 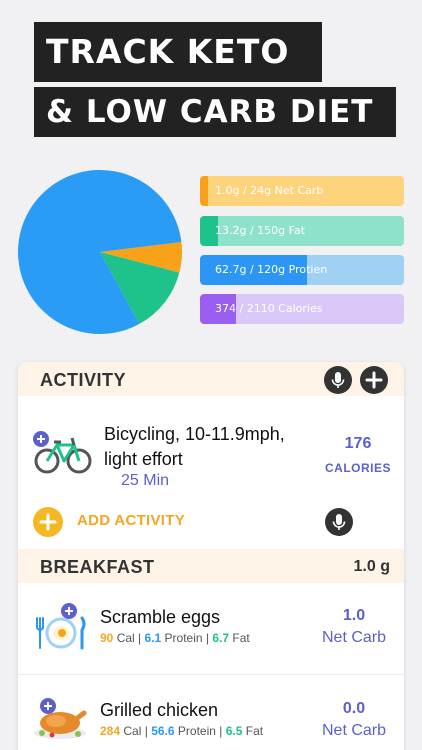 I want to click on fat-bar-fill, so click(x=209, y=231).